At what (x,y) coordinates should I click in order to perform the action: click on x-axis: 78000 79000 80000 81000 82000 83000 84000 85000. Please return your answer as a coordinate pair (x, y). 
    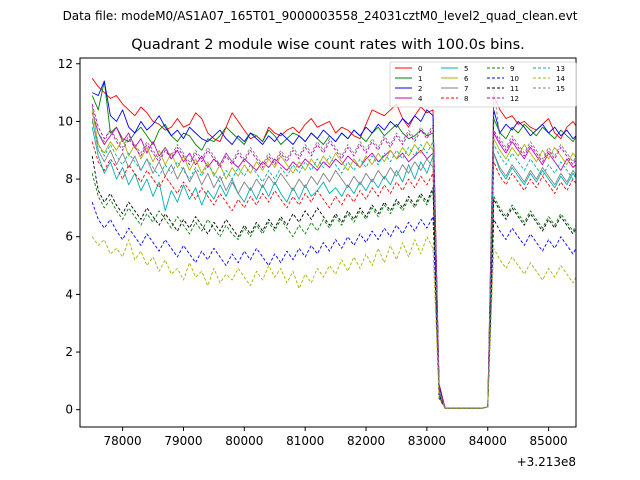
    Looking at the image, I should click on (336, 437).